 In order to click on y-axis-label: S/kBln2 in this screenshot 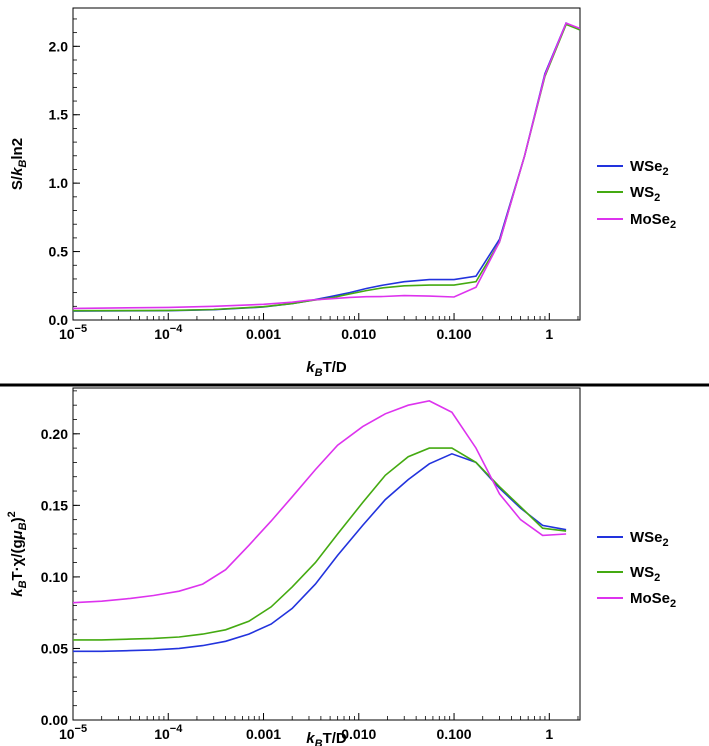, I will do `click(19, 164)`.